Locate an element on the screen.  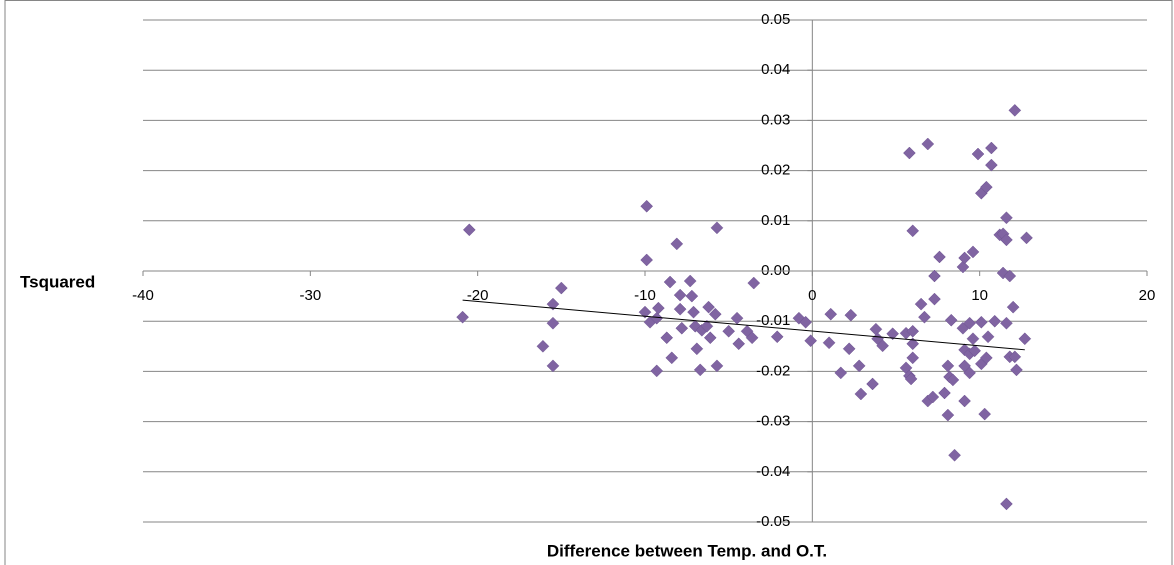
x-tick-label: 10 is located at coordinates (979, 295).